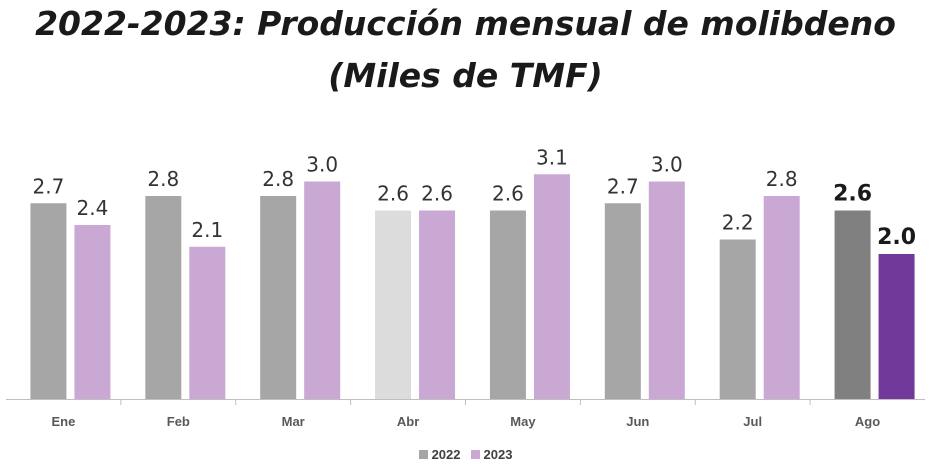 Image resolution: width=931 pixels, height=466 pixels. I want to click on data-label-2022-ene: 2.7, so click(49, 186).